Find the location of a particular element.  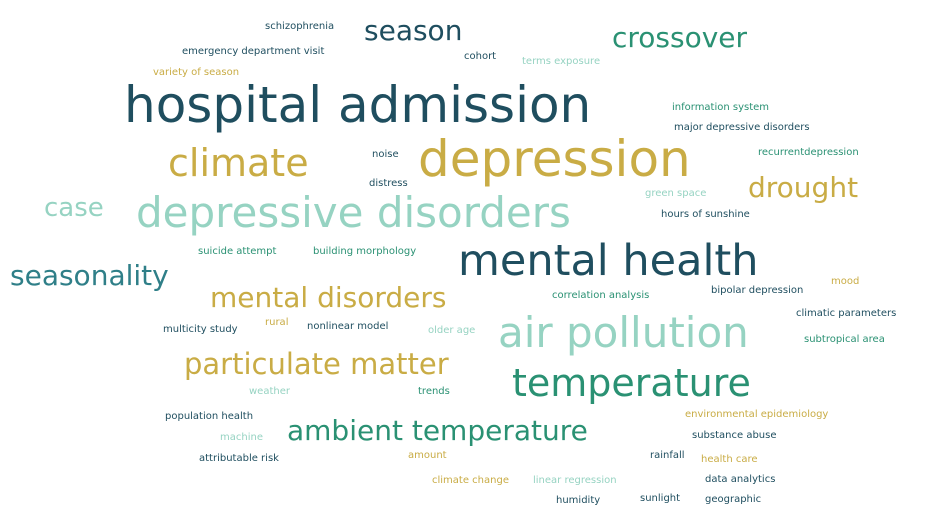

word-machine: machine is located at coordinates (241, 437).